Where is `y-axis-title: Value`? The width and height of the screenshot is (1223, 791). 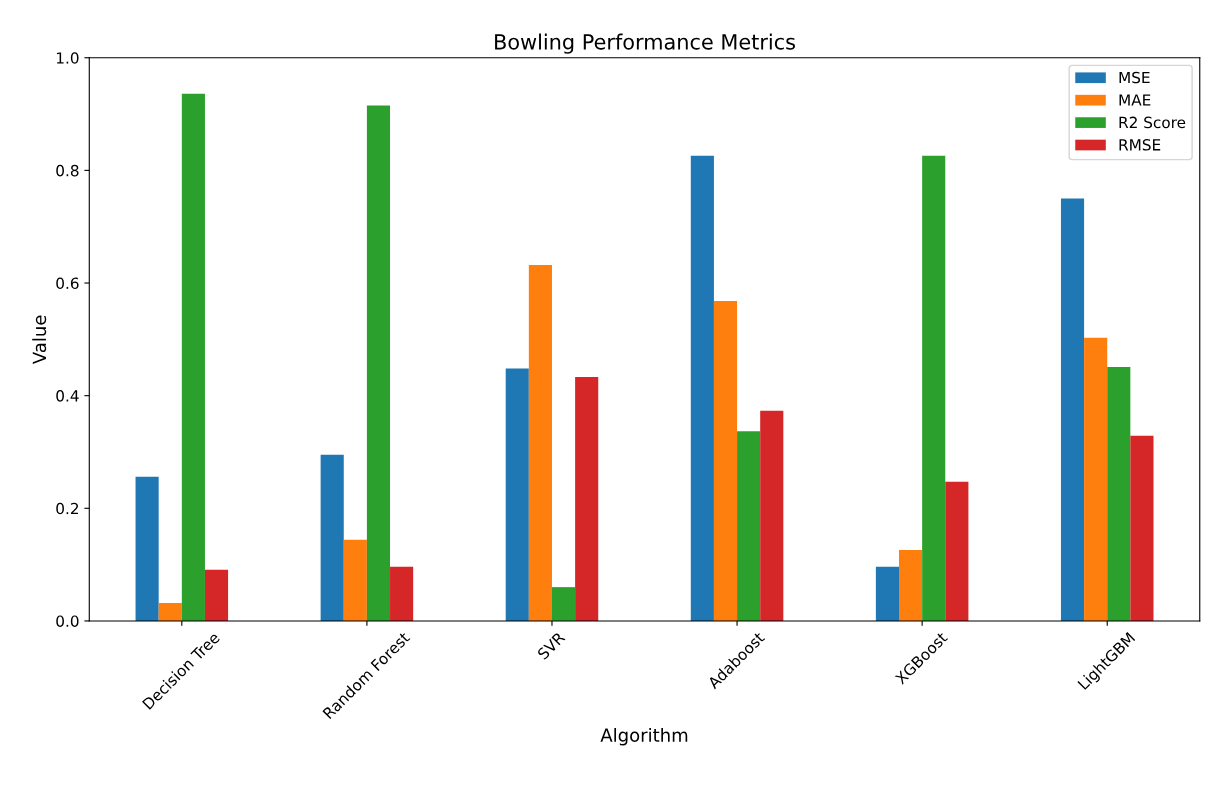
y-axis-title: Value is located at coordinates (39, 339).